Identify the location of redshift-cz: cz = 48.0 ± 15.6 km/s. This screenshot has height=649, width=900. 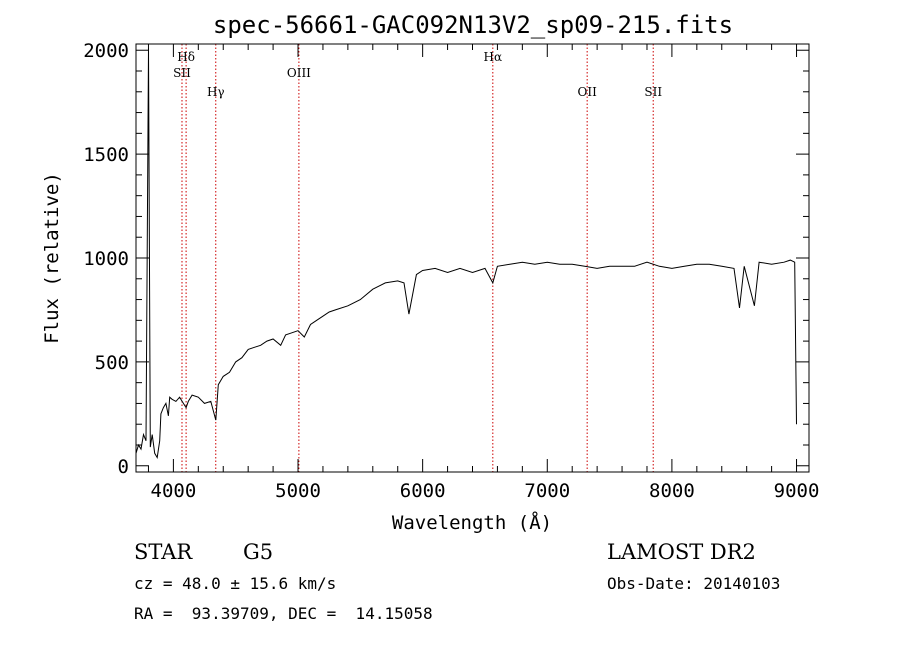
(235, 583).